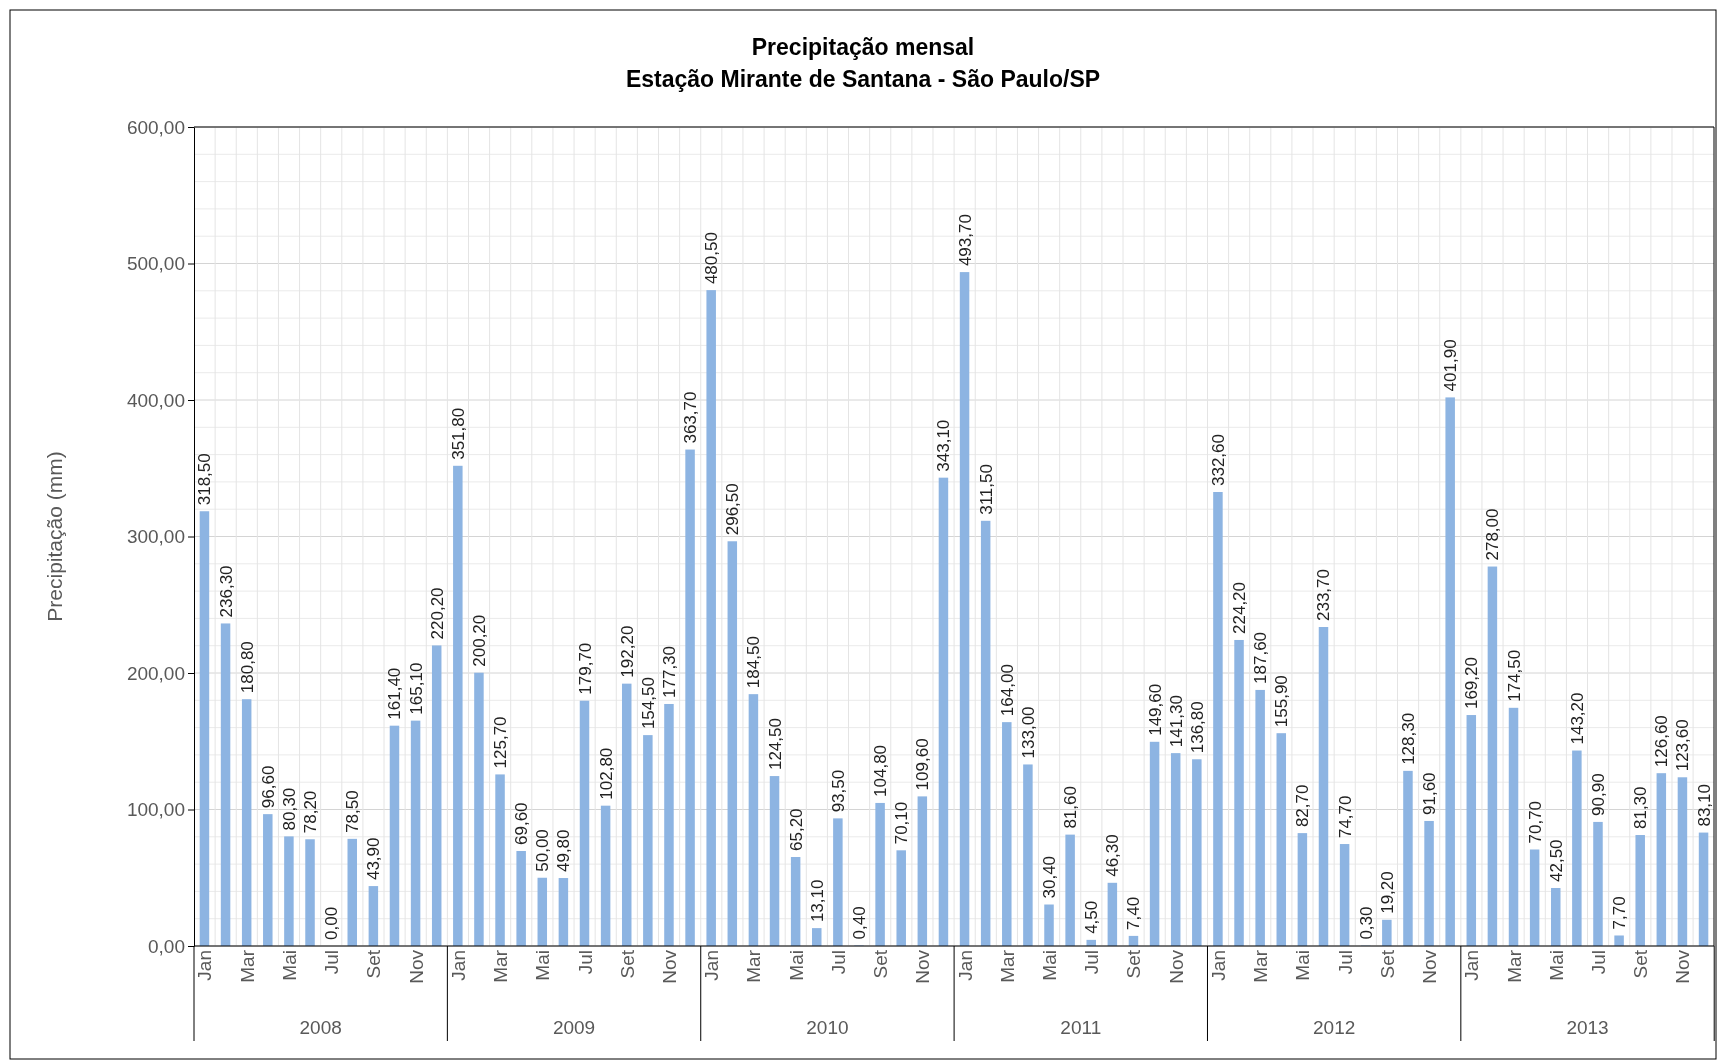 This screenshot has width=1726, height=1063. What do you see at coordinates (1535, 822) in the screenshot?
I see `data-label: 70,70` at bounding box center [1535, 822].